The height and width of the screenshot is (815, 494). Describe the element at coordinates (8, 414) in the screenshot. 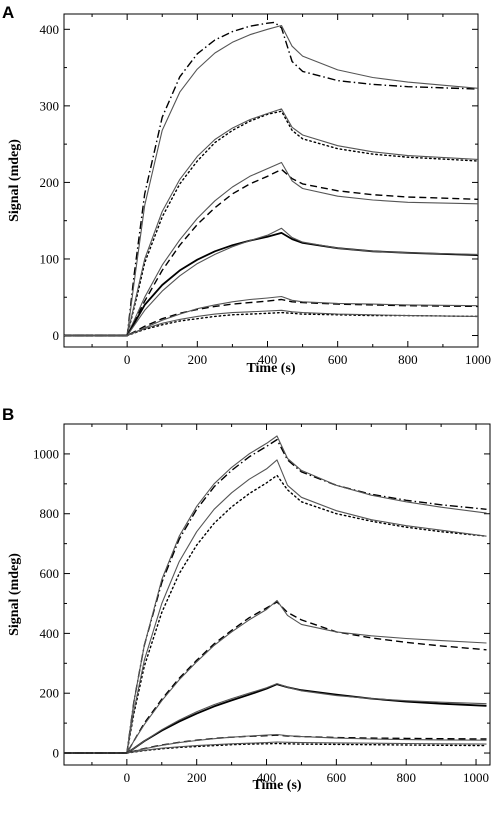

I see `panel-label: B` at that location.